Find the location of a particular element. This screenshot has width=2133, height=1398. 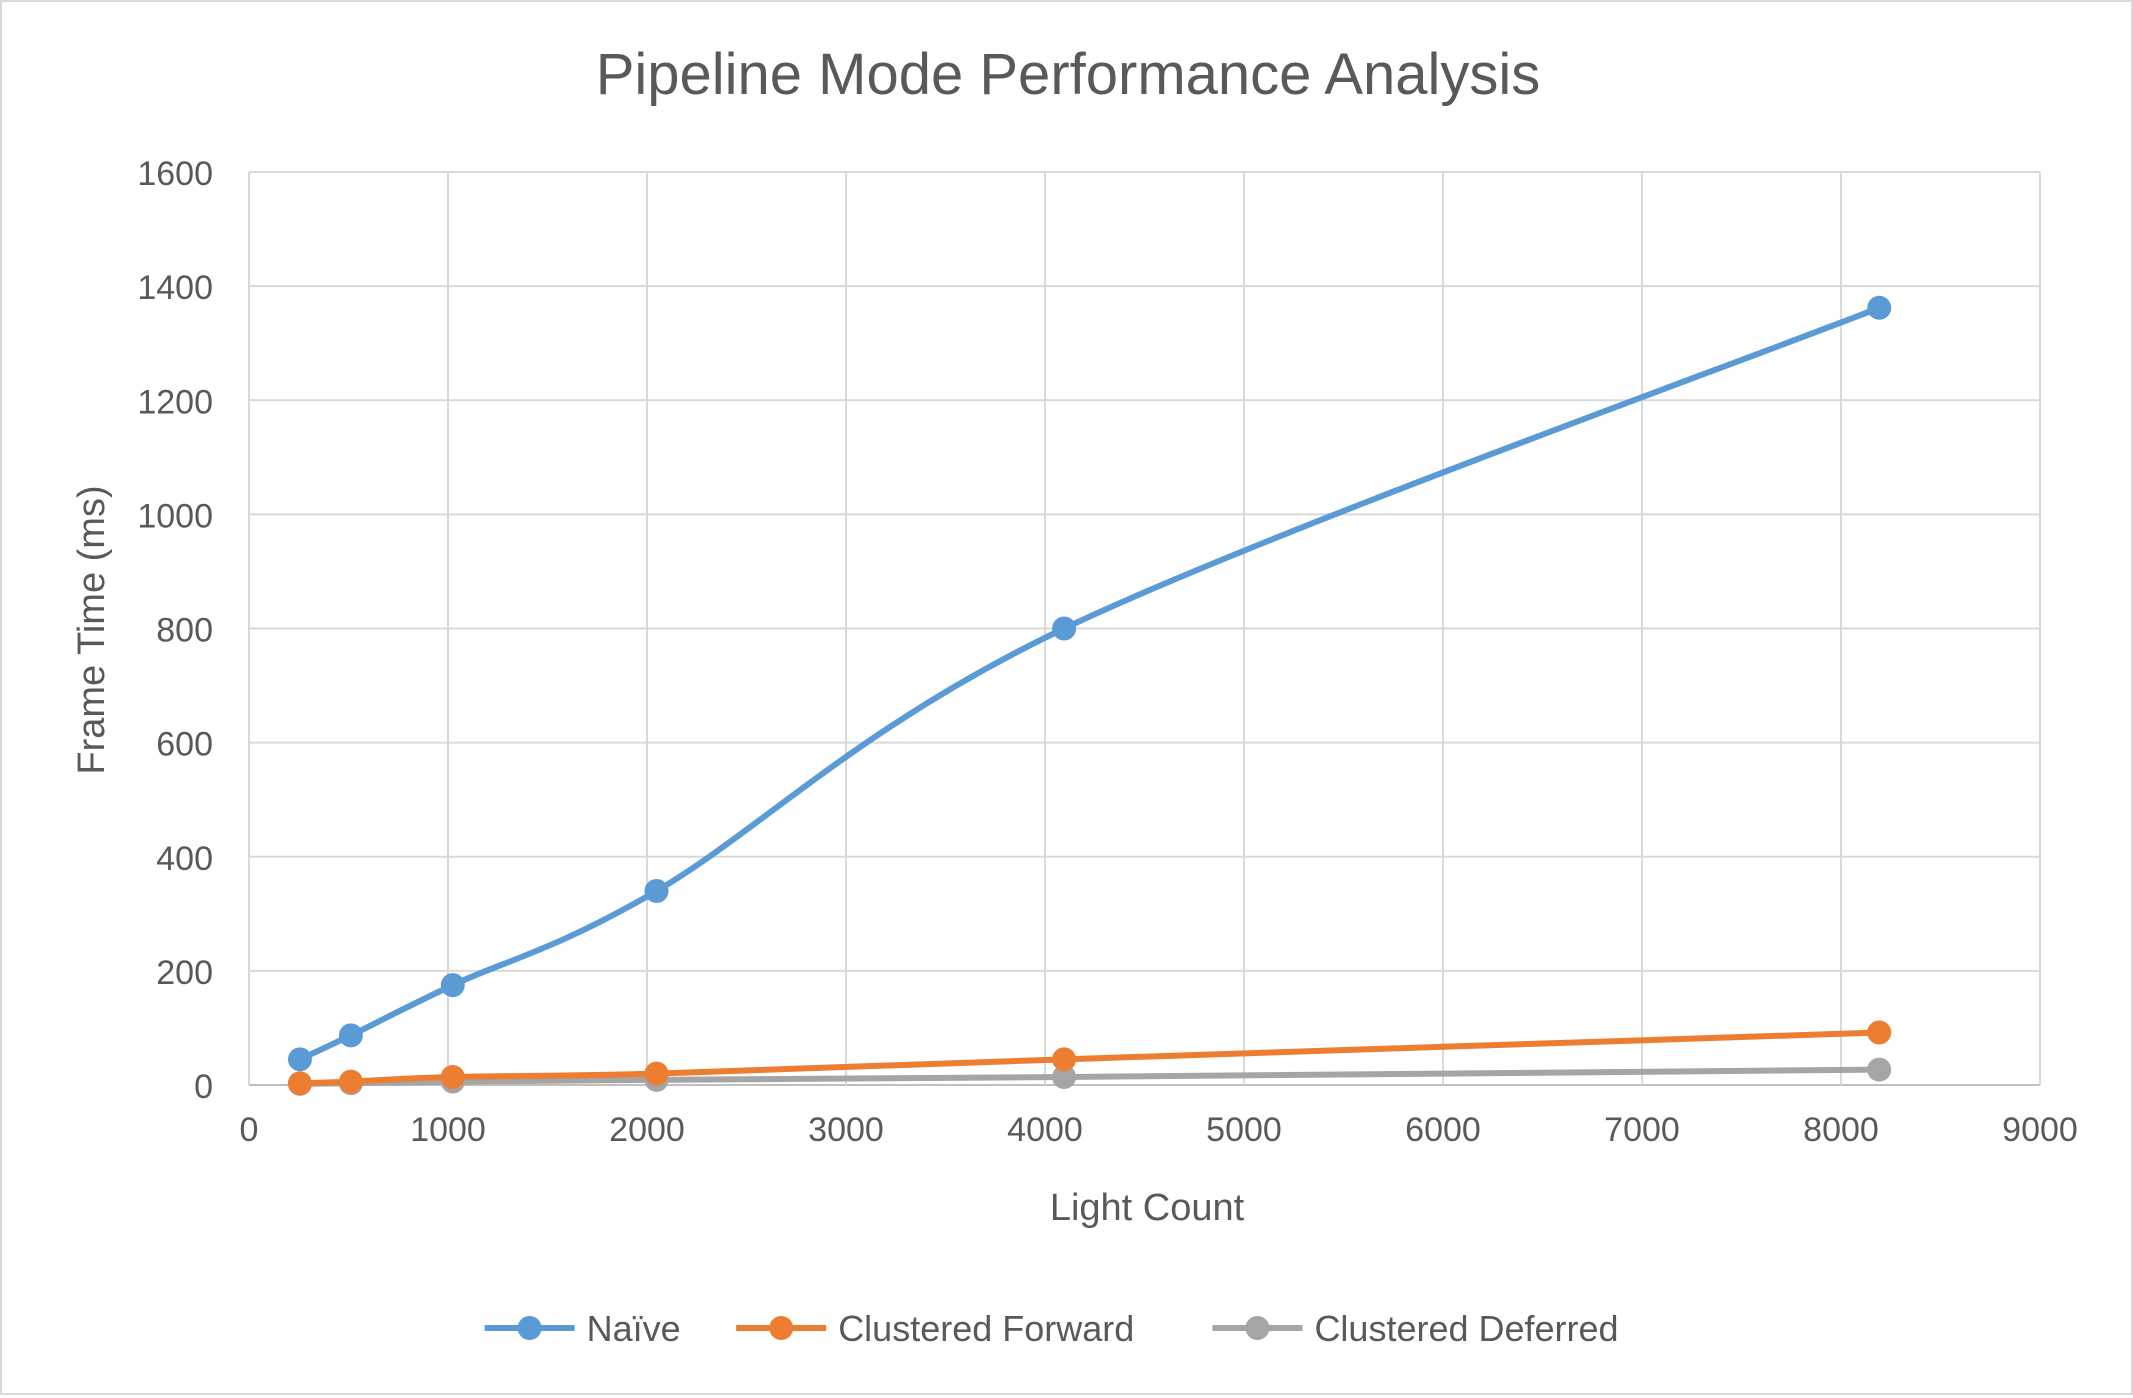

x-tick-label: 4000 is located at coordinates (1045, 1130).